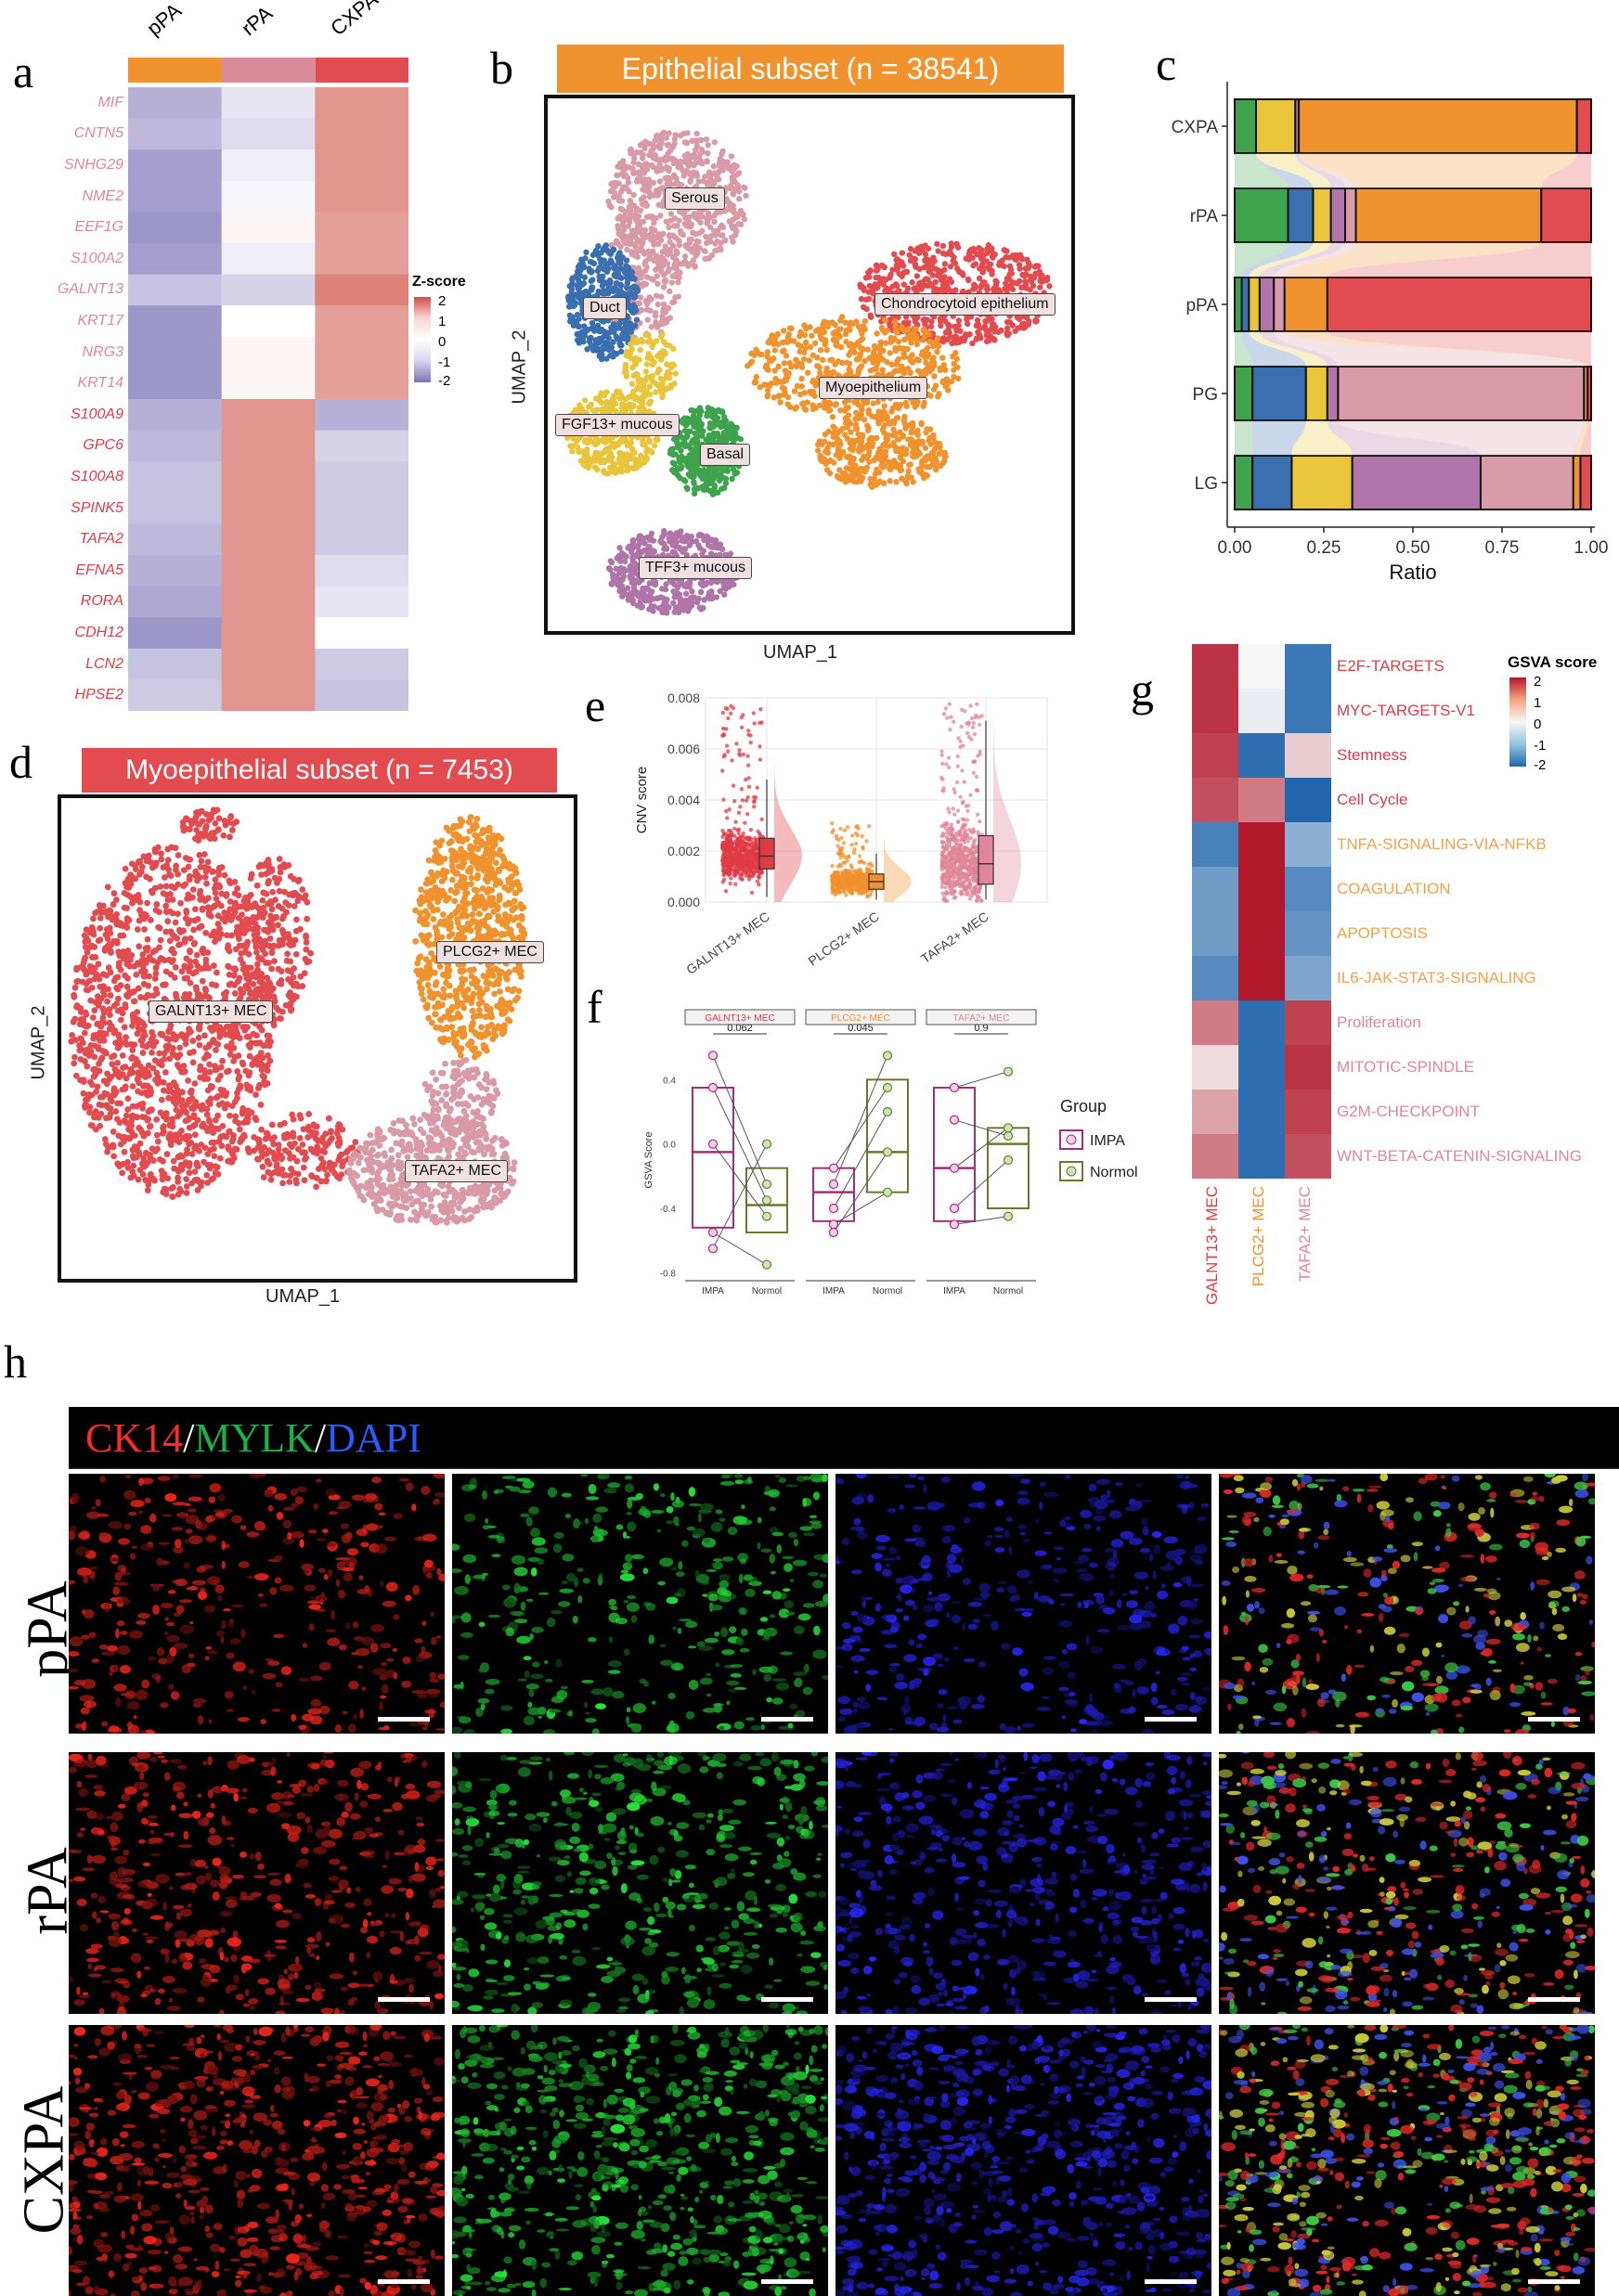 The height and width of the screenshot is (2296, 1619). I want to click on cluster-label-myoepithelium: Myoepithelium, so click(873, 388).